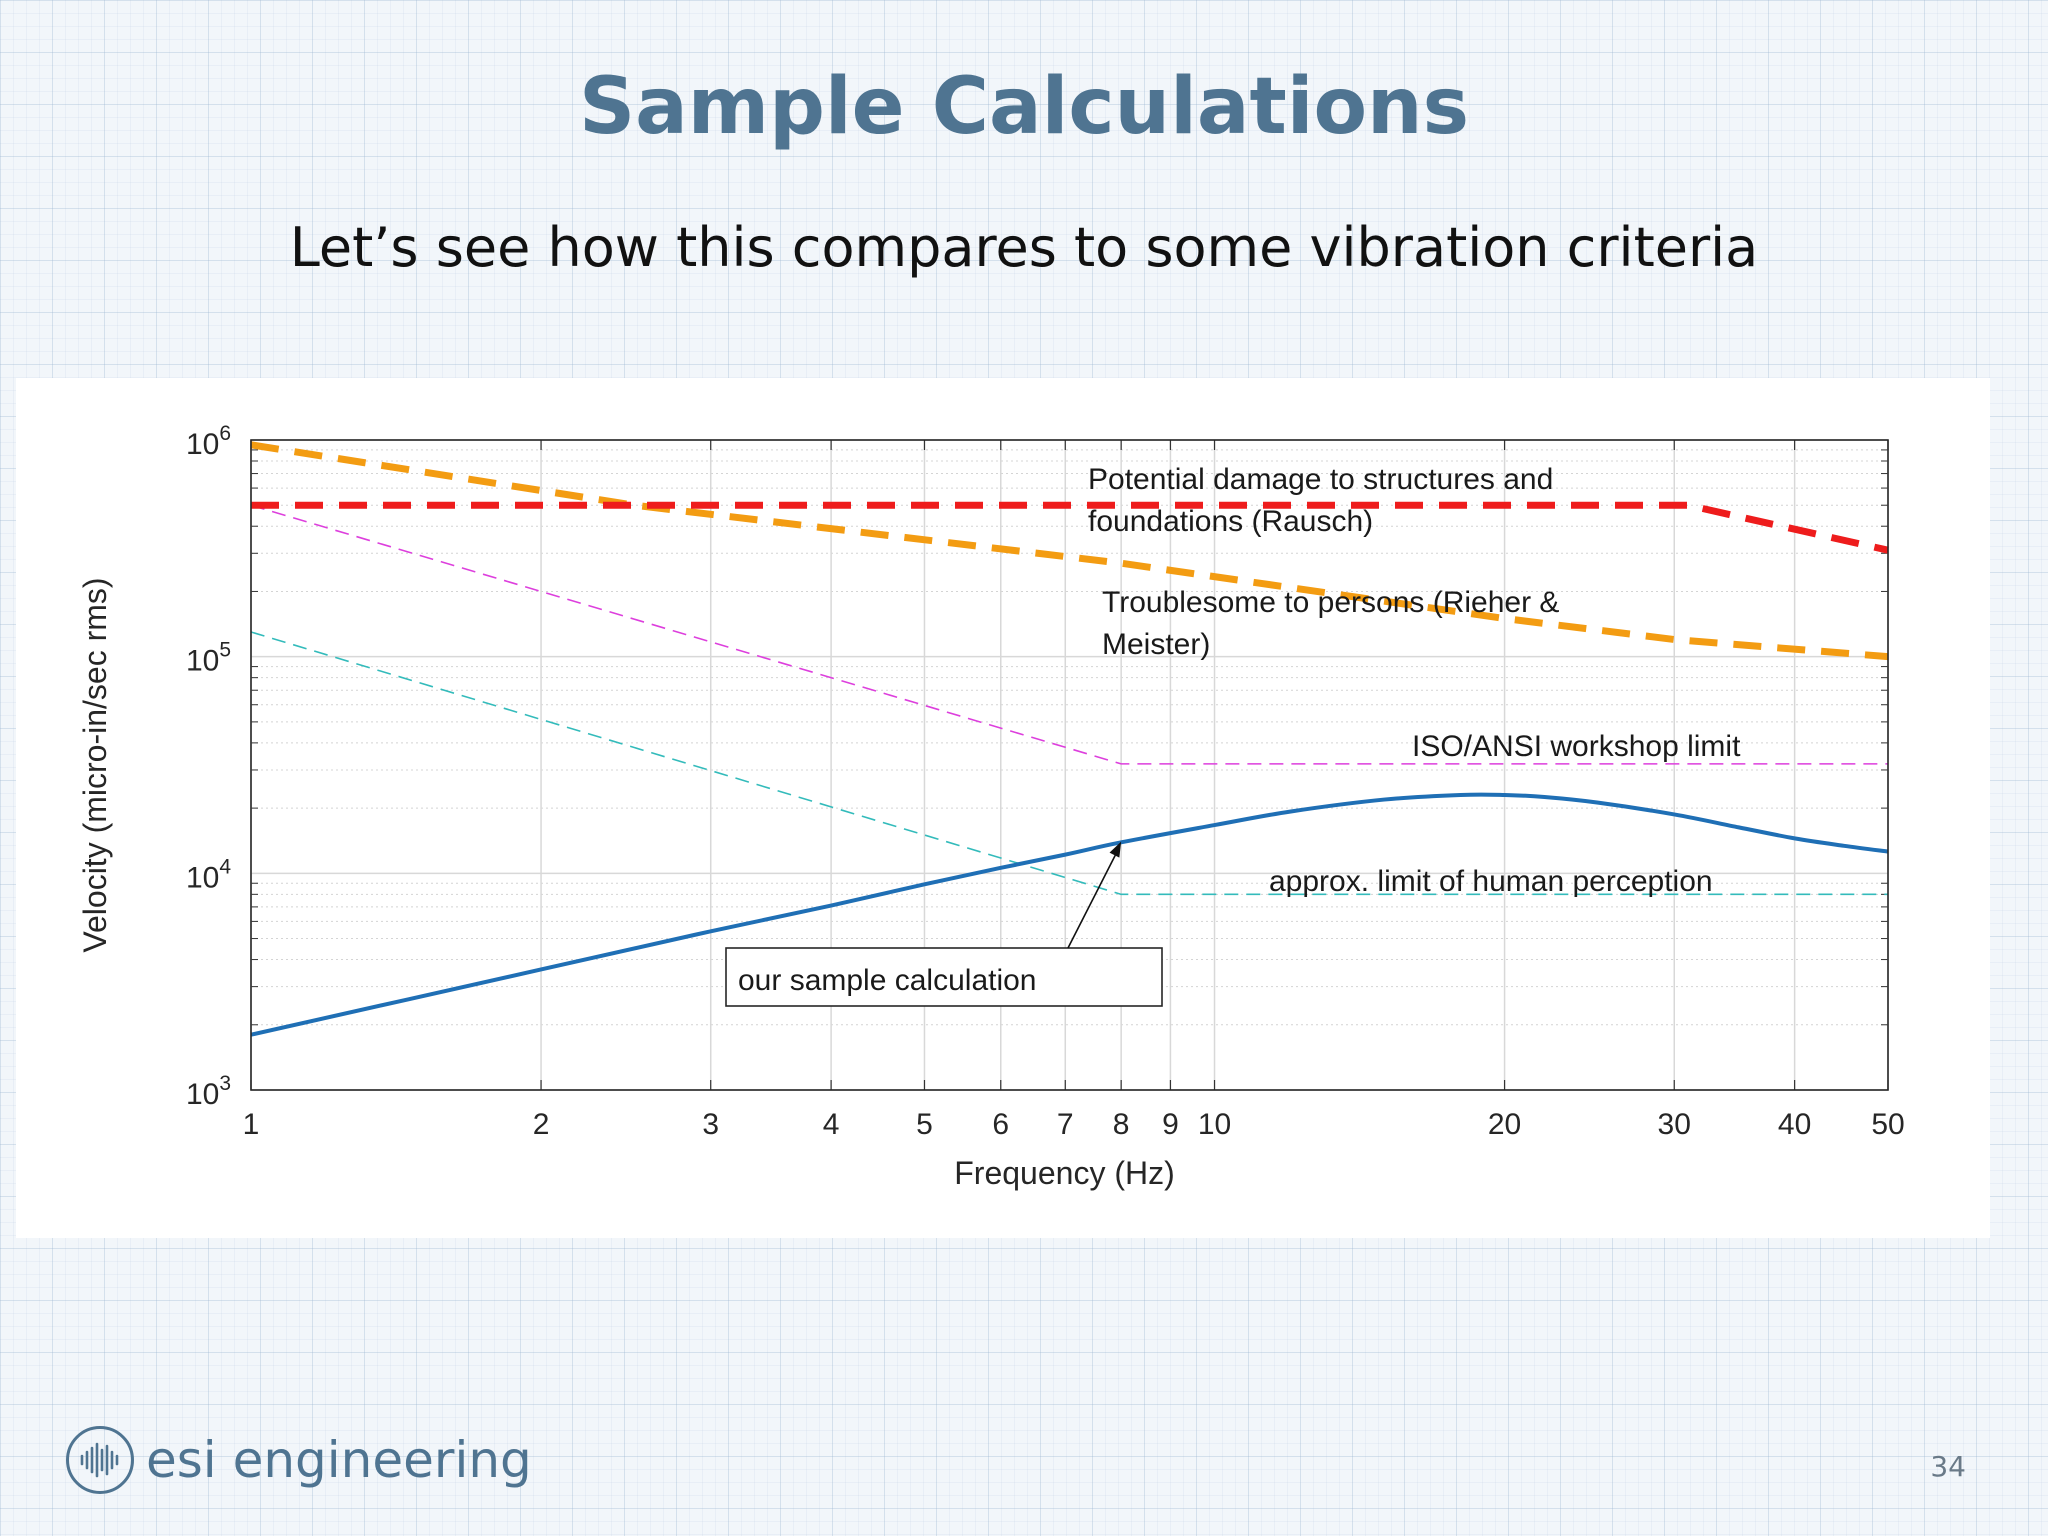 The height and width of the screenshot is (1536, 2048). I want to click on arrow-head, so click(1115, 849).